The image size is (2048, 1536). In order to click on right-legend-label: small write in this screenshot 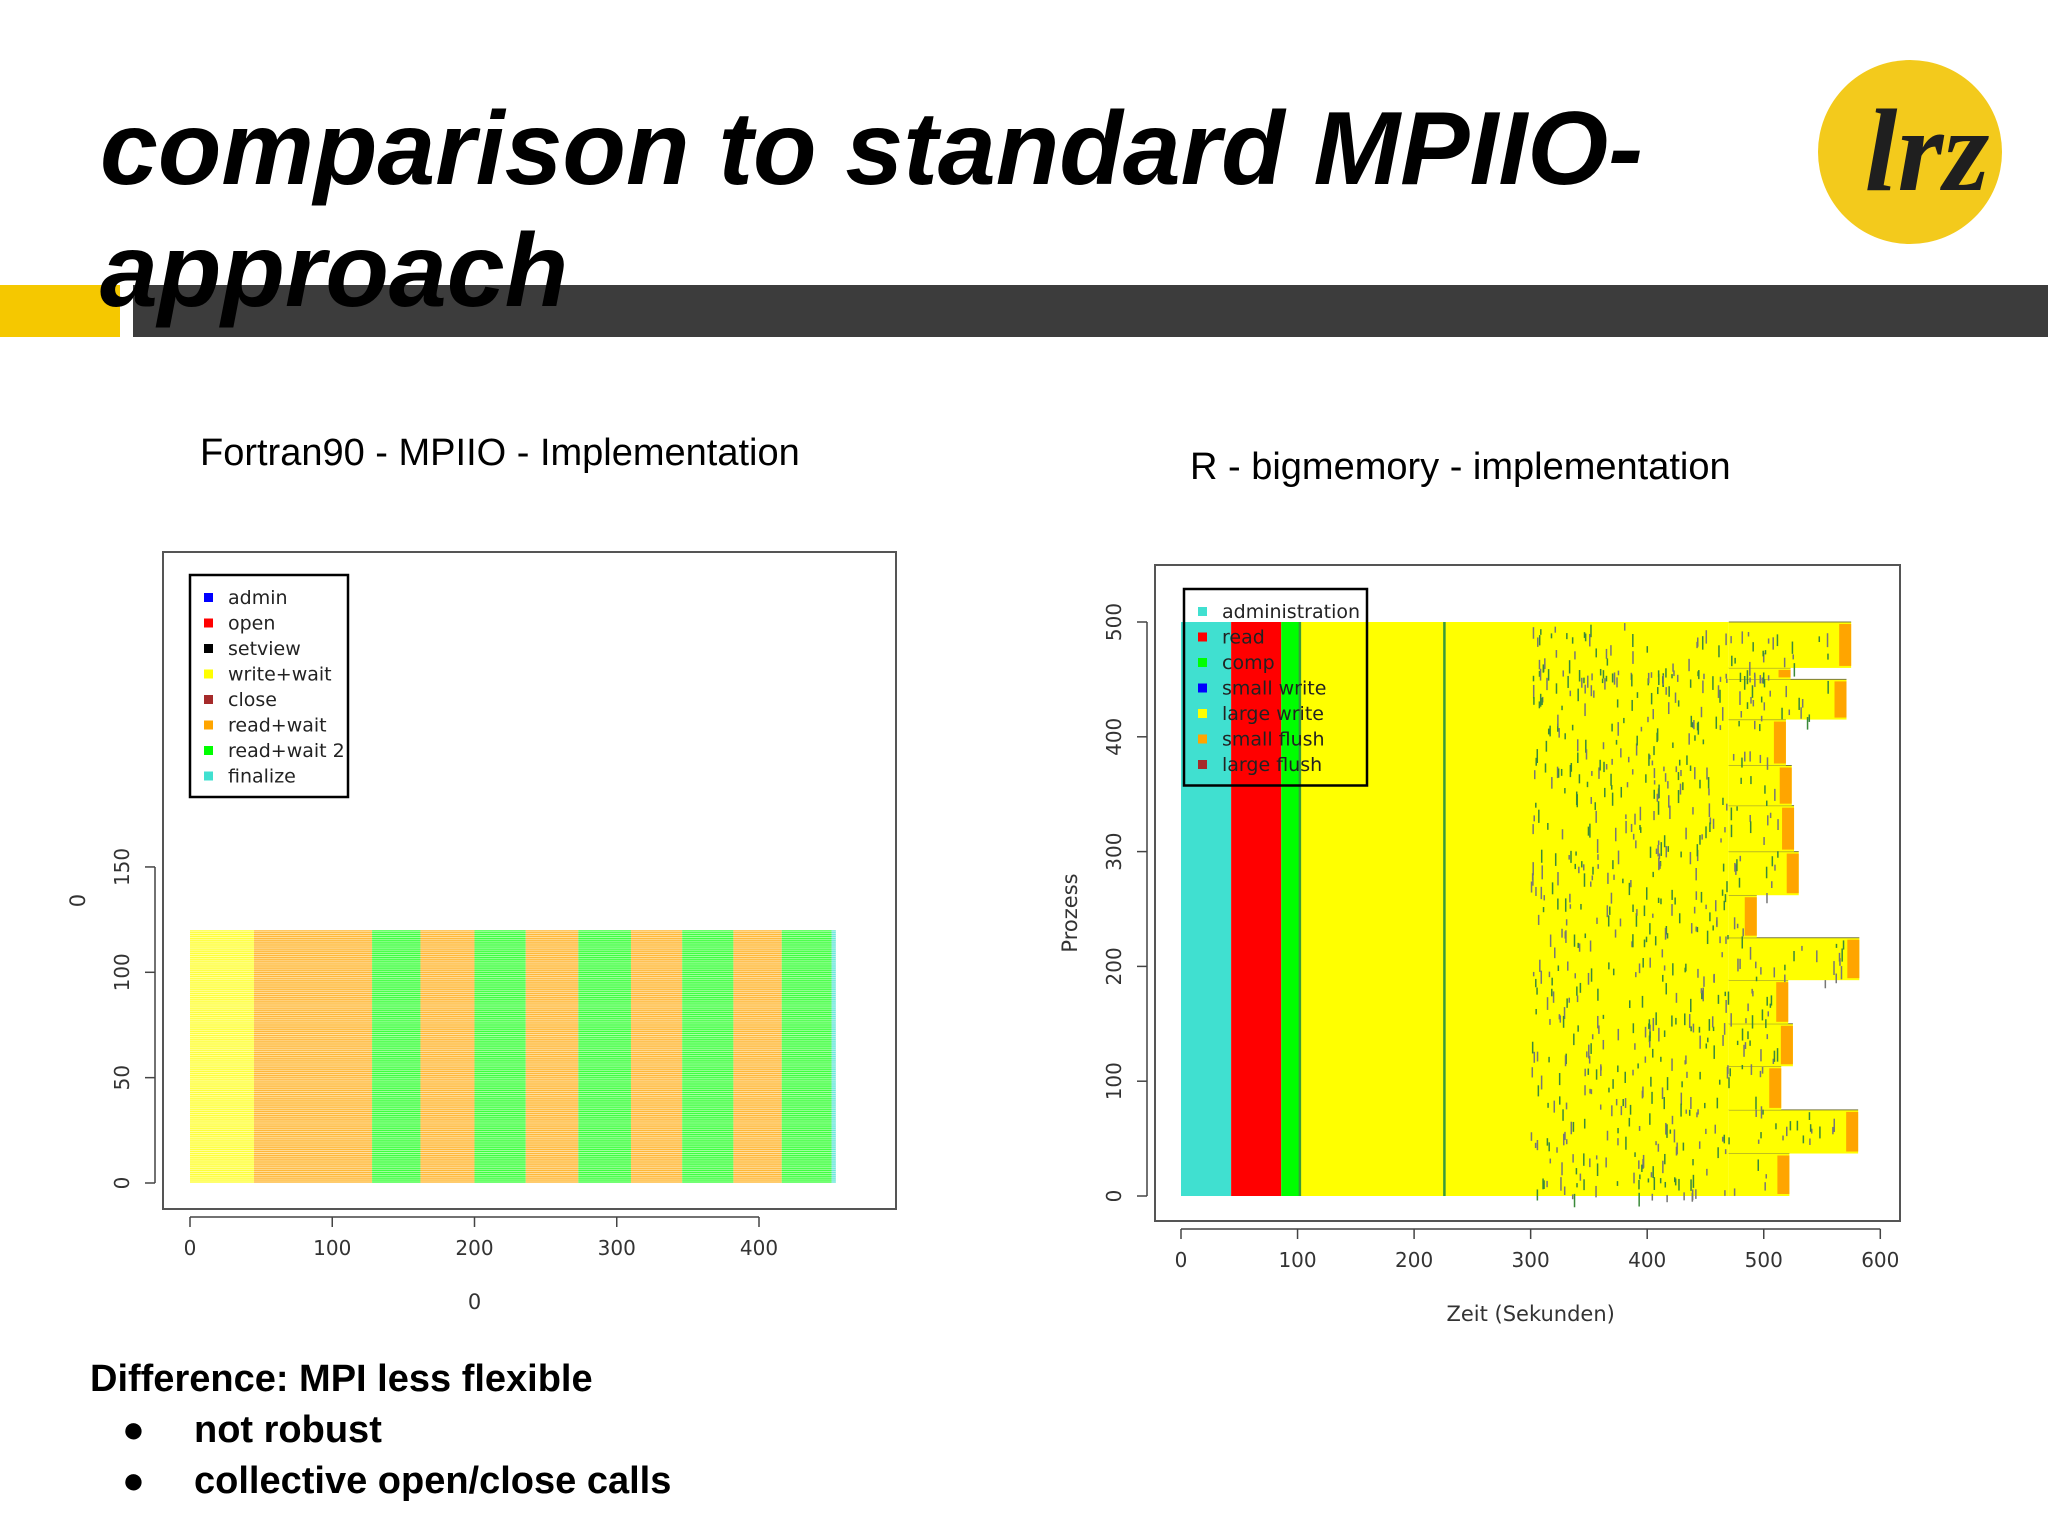, I will do `click(1274, 689)`.